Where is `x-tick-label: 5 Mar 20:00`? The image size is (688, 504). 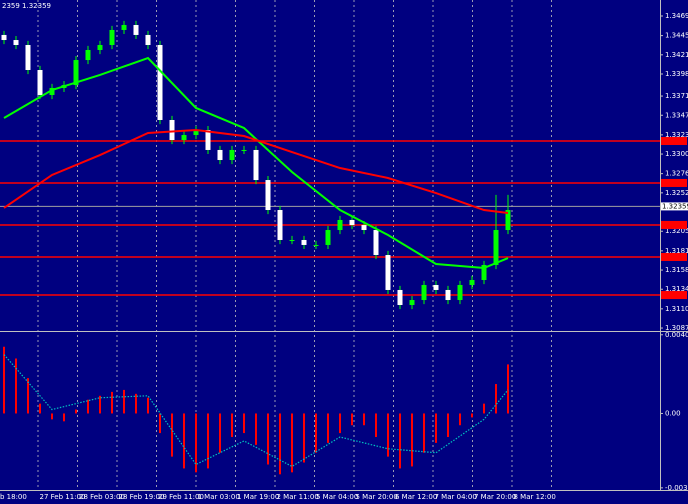 x-tick-label: 5 Mar 20:00 is located at coordinates (377, 497).